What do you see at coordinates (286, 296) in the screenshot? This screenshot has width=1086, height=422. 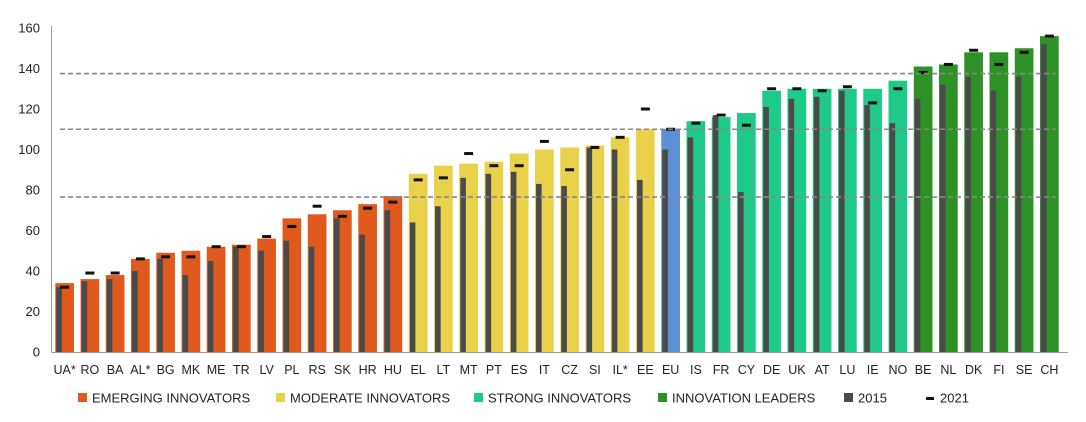 I see `bar-2015-pl` at bounding box center [286, 296].